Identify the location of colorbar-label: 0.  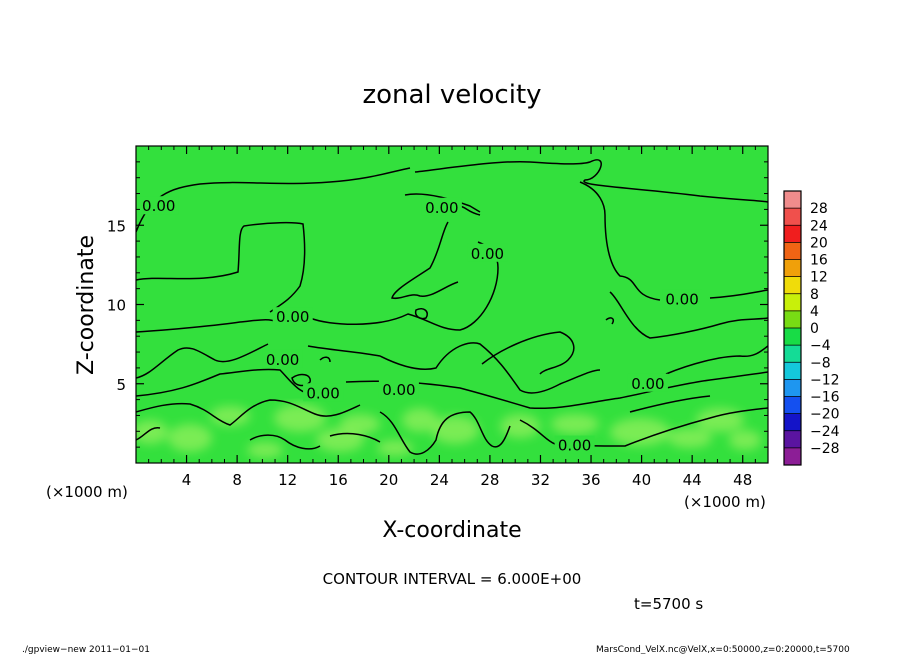
(814, 329).